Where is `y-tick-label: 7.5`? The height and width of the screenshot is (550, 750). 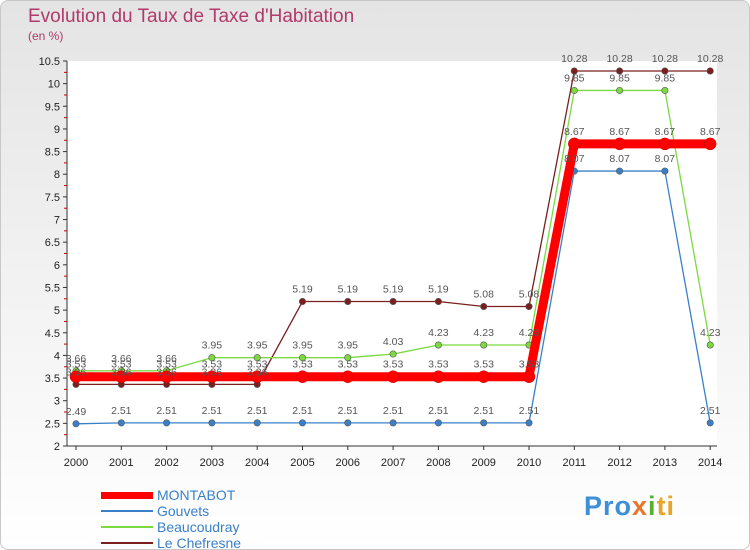 y-tick-label: 7.5 is located at coordinates (52, 198).